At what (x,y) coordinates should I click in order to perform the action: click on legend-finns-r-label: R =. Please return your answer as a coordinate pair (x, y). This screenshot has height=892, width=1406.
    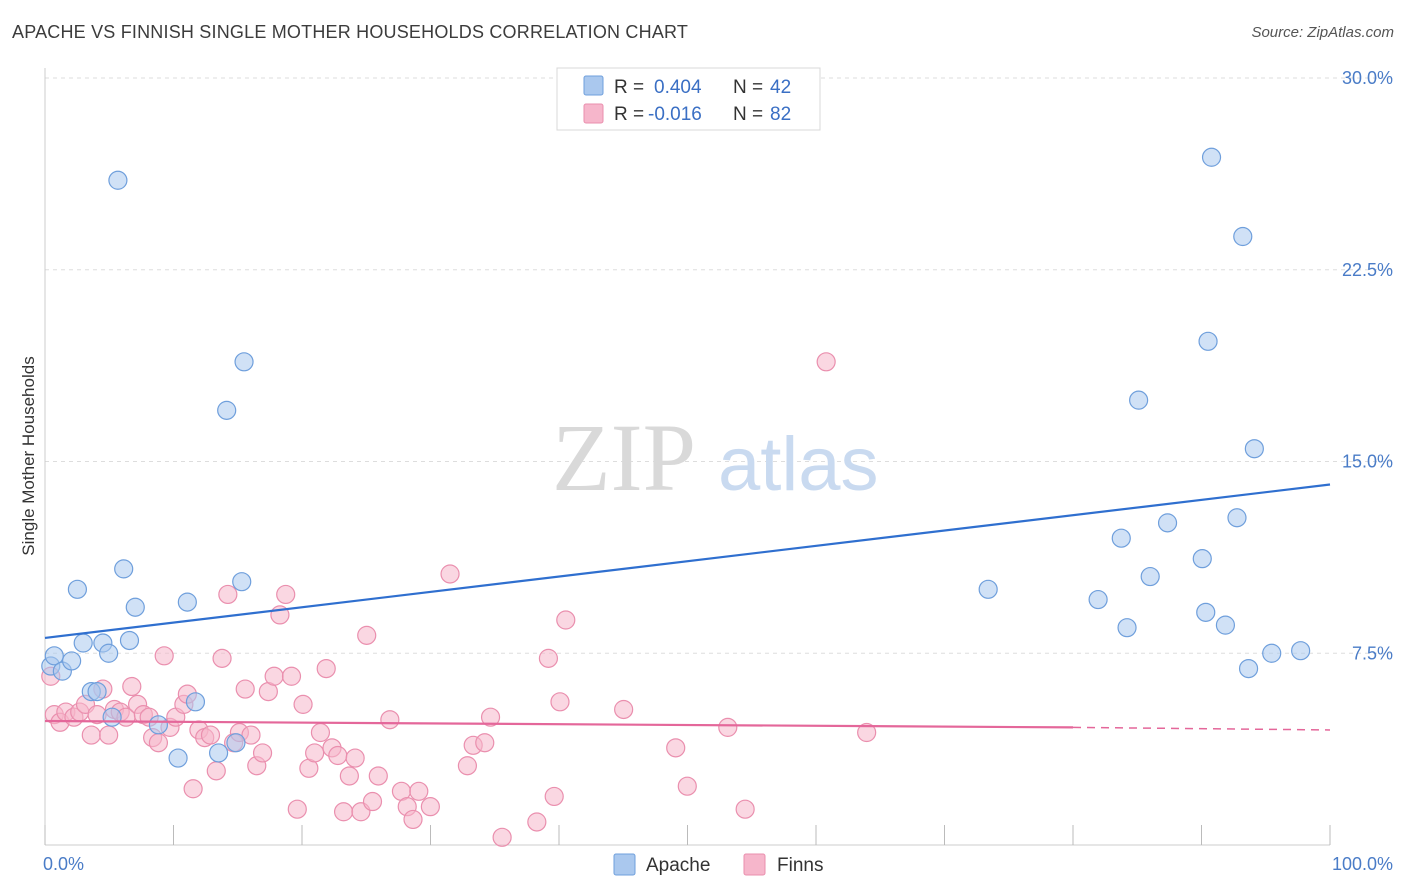
    Looking at the image, I should click on (629, 114).